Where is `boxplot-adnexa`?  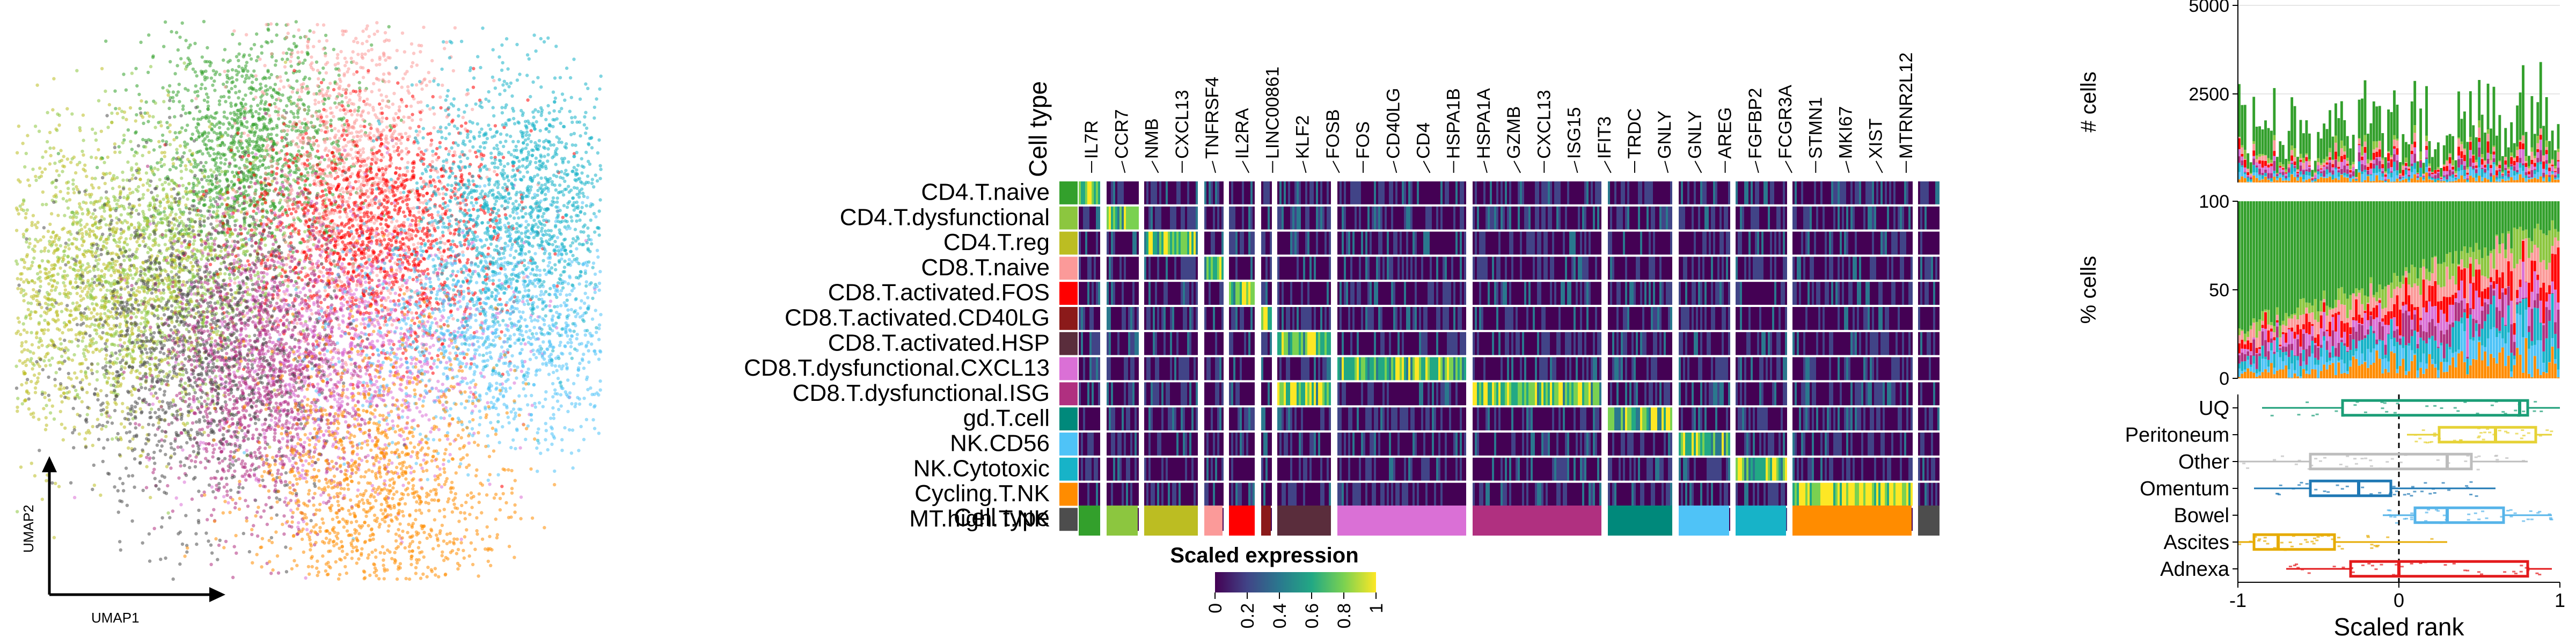
boxplot-adnexa is located at coordinates (2419, 568).